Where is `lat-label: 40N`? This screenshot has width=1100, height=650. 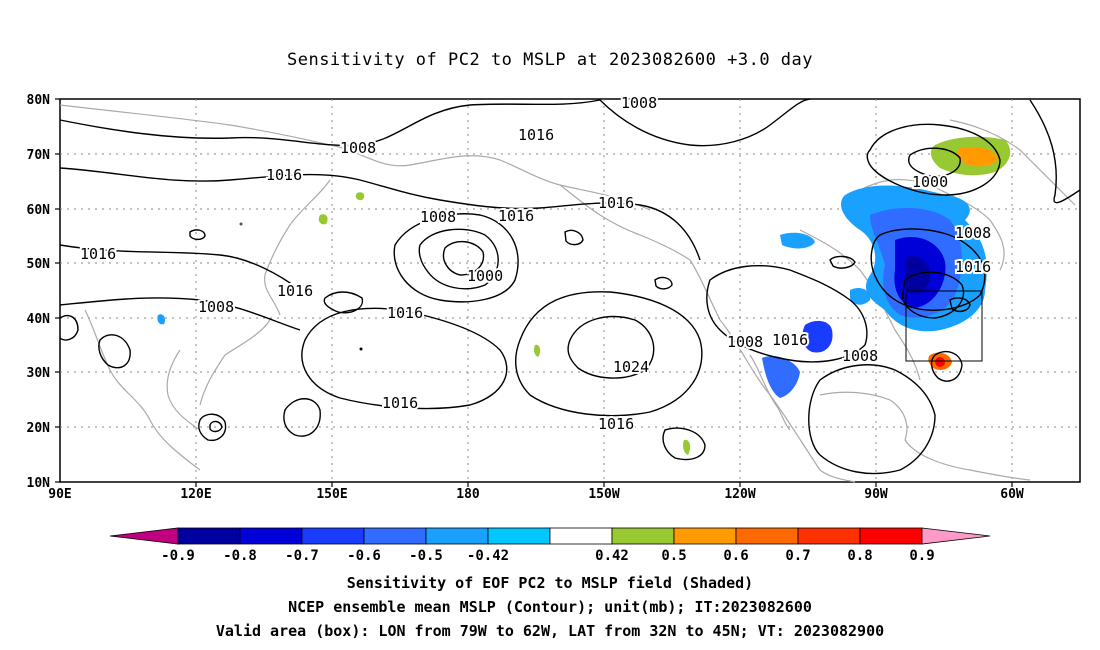 lat-label: 40N is located at coordinates (39, 319).